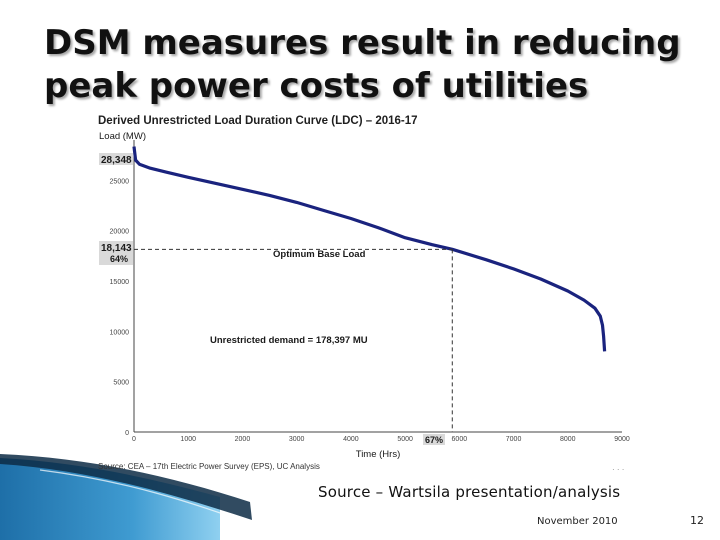 This screenshot has width=720, height=540. What do you see at coordinates (618, 469) in the screenshot?
I see `dots-mark: · · ·` at bounding box center [618, 469].